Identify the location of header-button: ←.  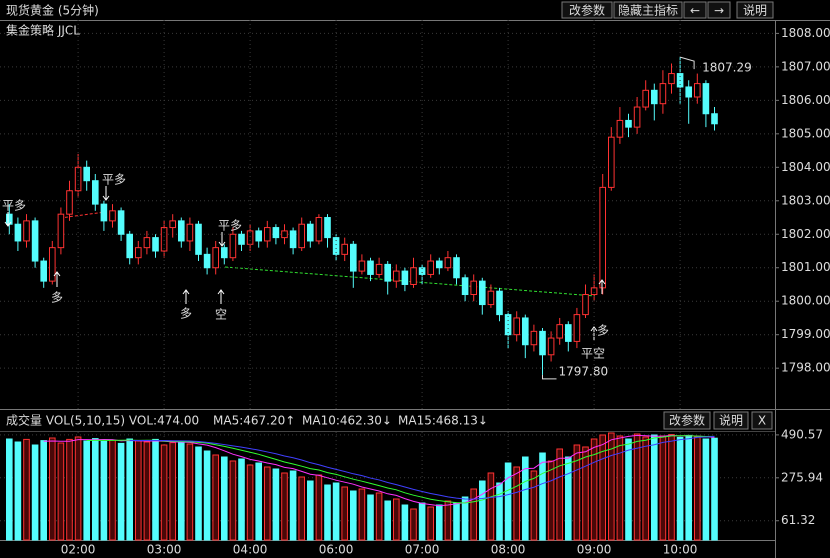
(695, 10).